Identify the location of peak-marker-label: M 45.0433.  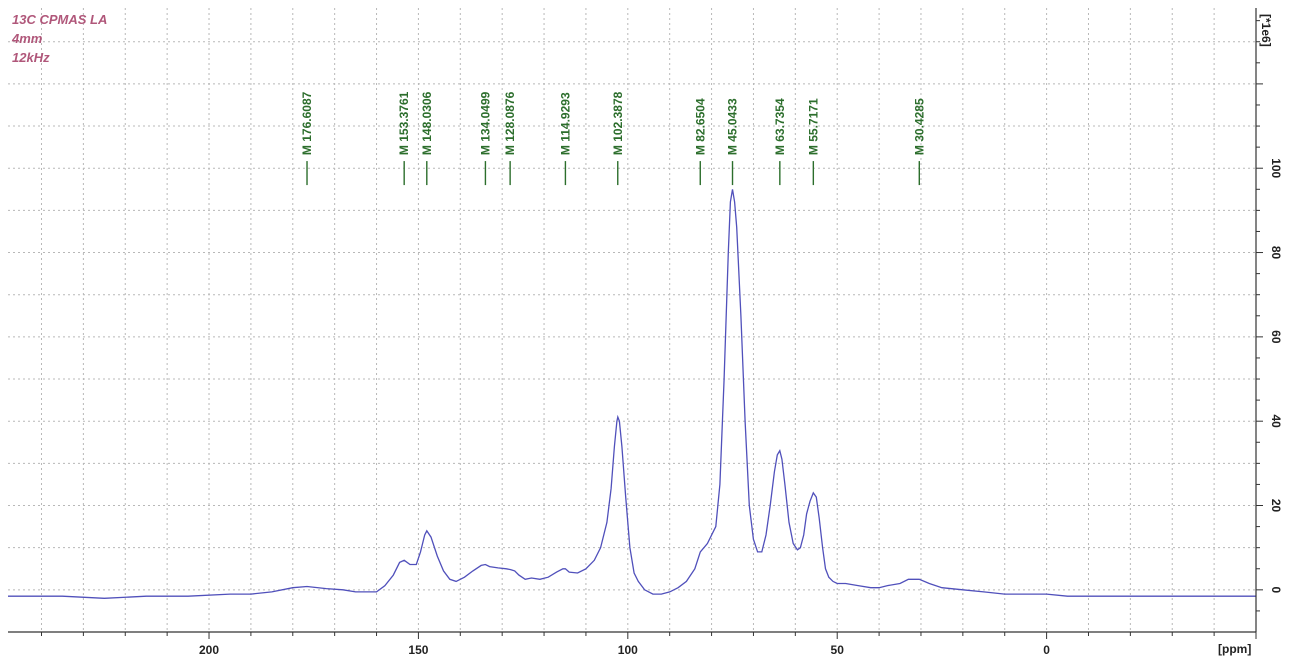
(733, 126).